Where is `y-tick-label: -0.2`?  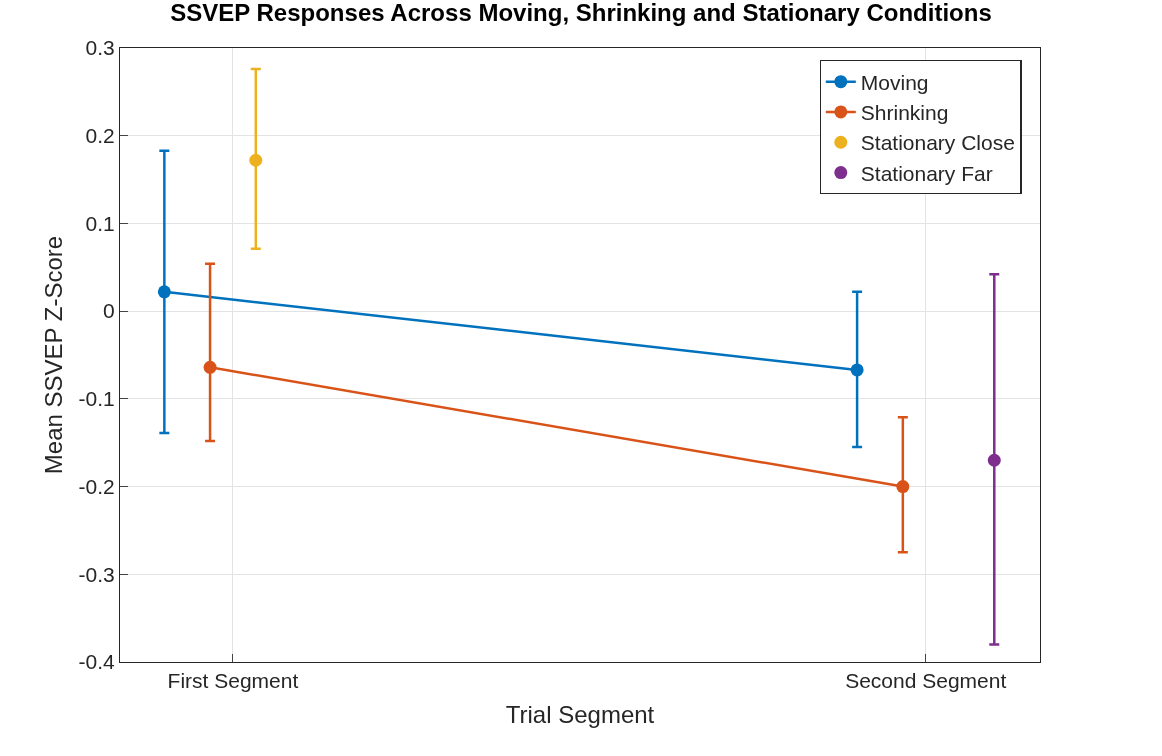 y-tick-label: -0.2 is located at coordinates (96, 486).